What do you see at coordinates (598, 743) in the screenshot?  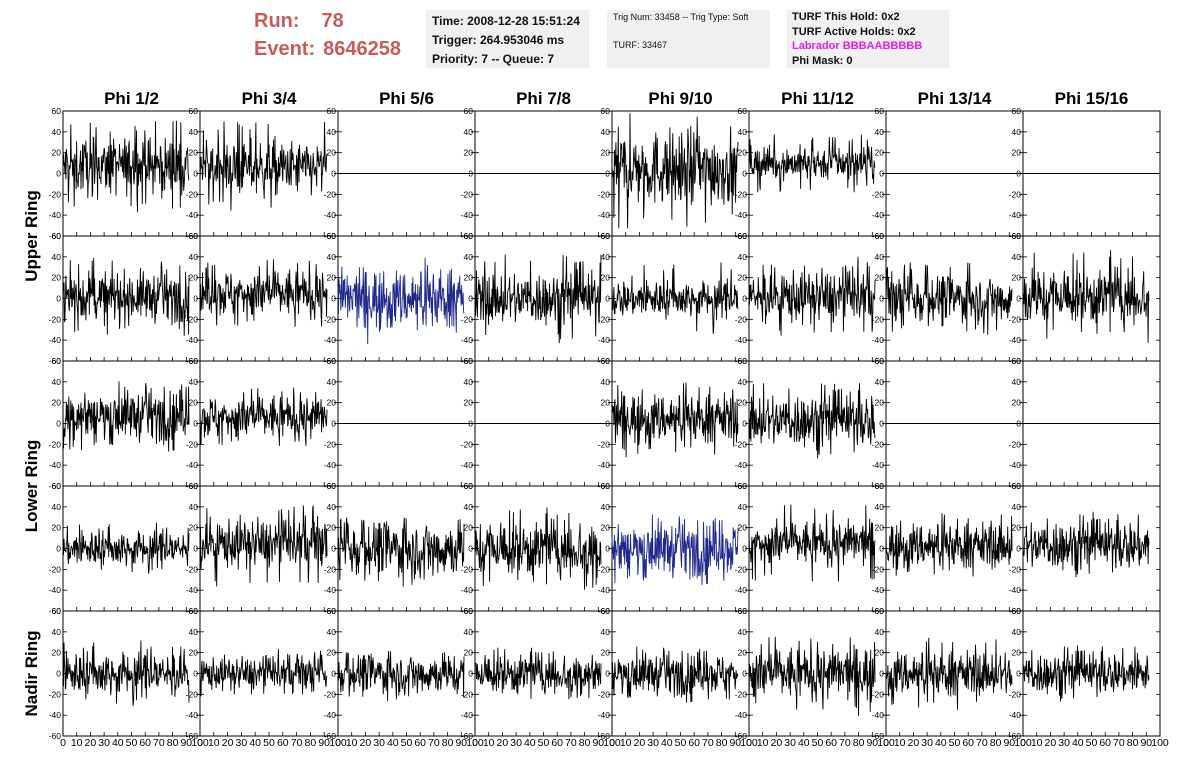 I see `x-tick-label: 90` at bounding box center [598, 743].